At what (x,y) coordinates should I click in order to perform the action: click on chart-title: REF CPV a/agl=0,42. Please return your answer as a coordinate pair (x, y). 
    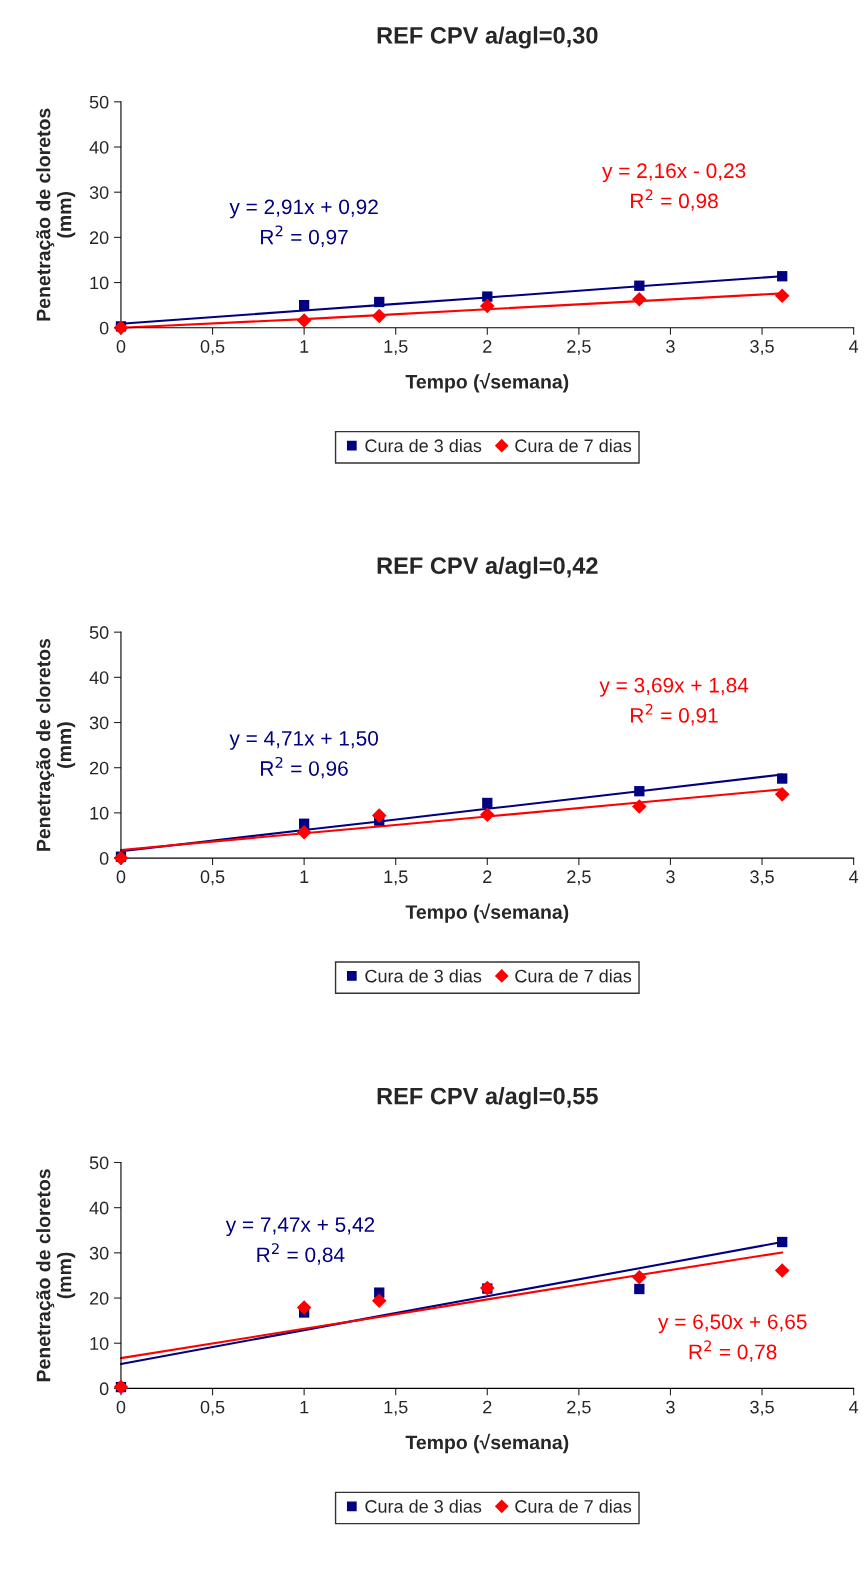
    Looking at the image, I should click on (487, 567).